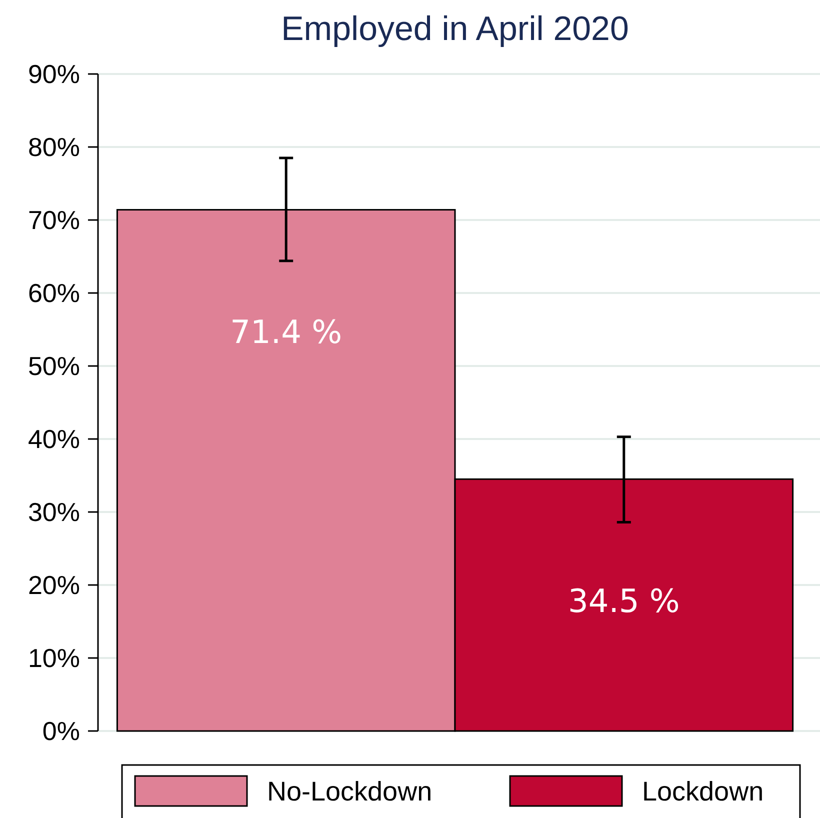 The image size is (820, 818). I want to click on y-tick-label: 60%, so click(54, 293).